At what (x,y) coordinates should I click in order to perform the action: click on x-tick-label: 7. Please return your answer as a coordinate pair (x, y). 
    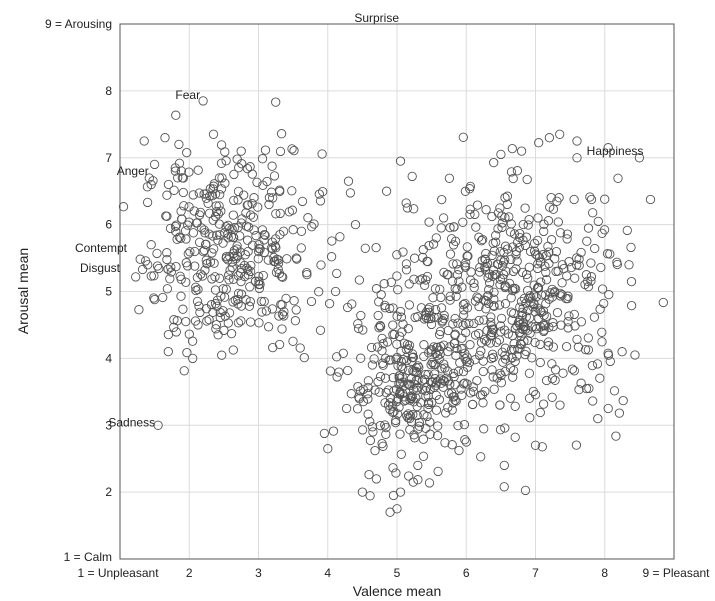
    Looking at the image, I should click on (535, 573).